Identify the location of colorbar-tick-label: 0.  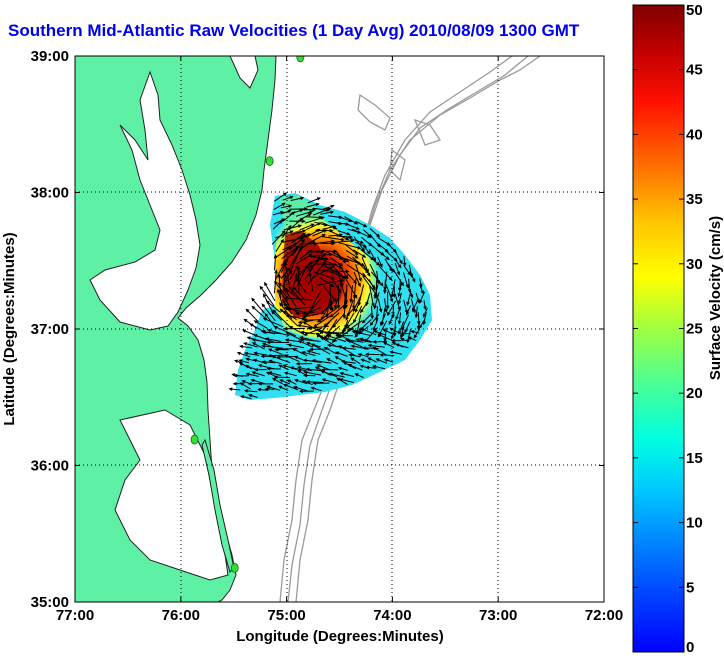
(690, 647).